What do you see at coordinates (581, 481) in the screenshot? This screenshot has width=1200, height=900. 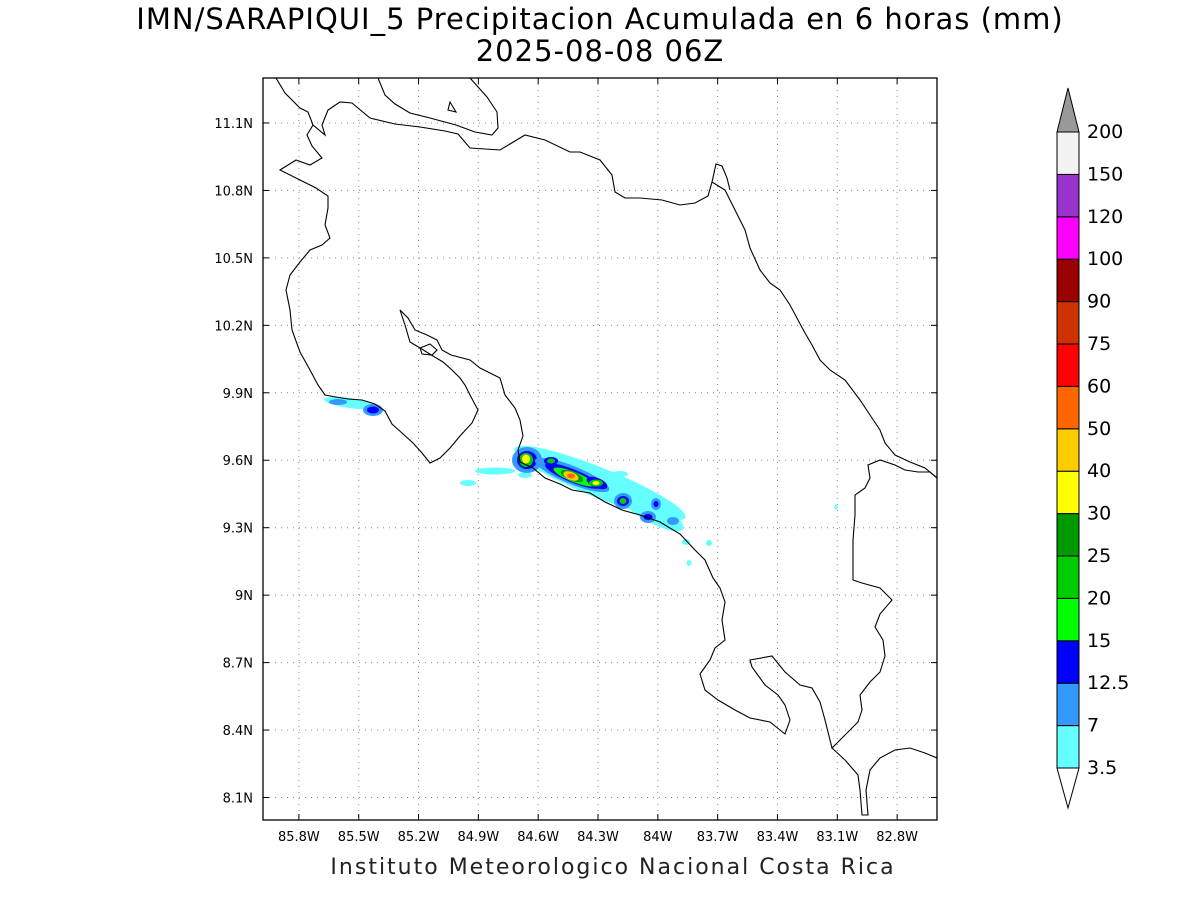 I see `precipitation-shading` at bounding box center [581, 481].